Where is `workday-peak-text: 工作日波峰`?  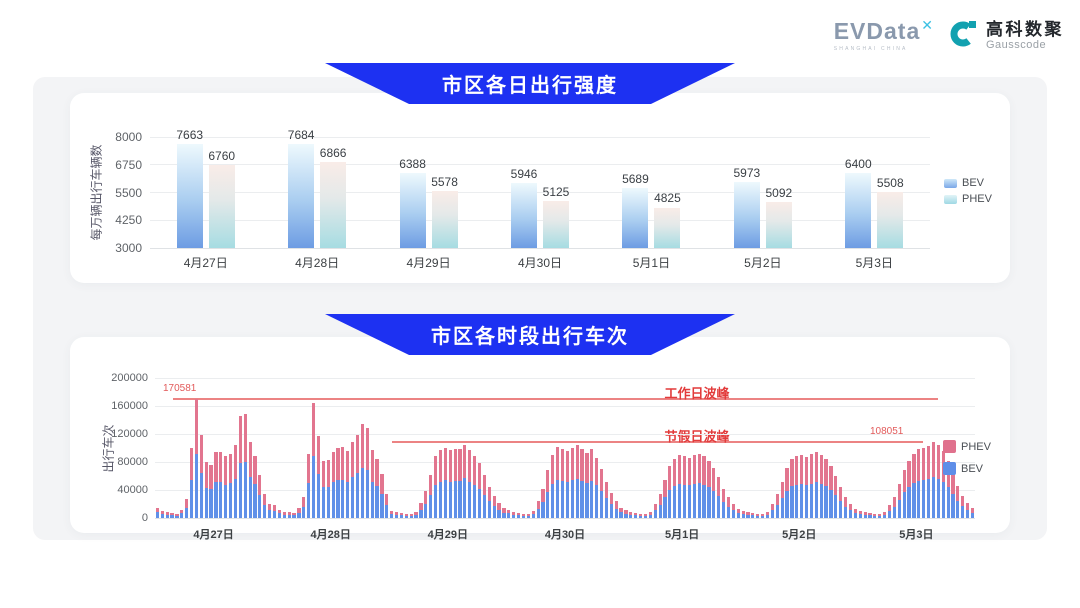
workday-peak-text: 工作日波峰 is located at coordinates (697, 393).